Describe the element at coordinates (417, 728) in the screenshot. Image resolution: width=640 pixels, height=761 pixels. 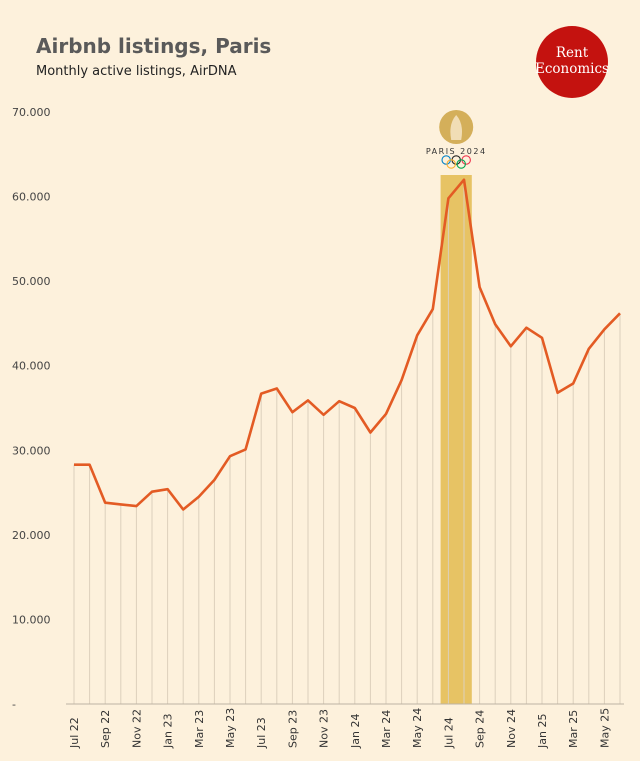
I see `x-tick-label: May 24` at that location.